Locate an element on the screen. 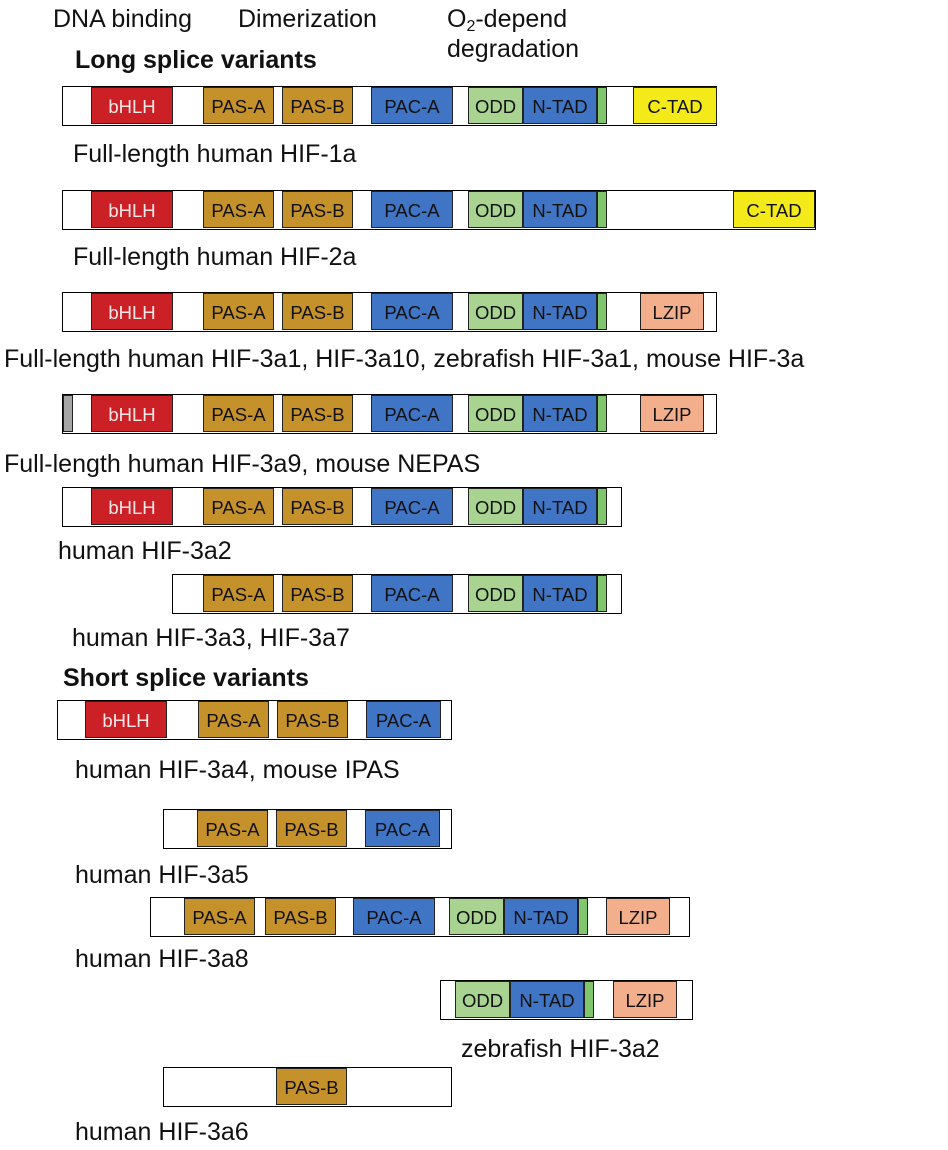 The image size is (948, 1150). variant-bar-hif-1a: bHLH PAS-A PAS-B PAC-A ODD N-TAD C-TAD is located at coordinates (389, 106).